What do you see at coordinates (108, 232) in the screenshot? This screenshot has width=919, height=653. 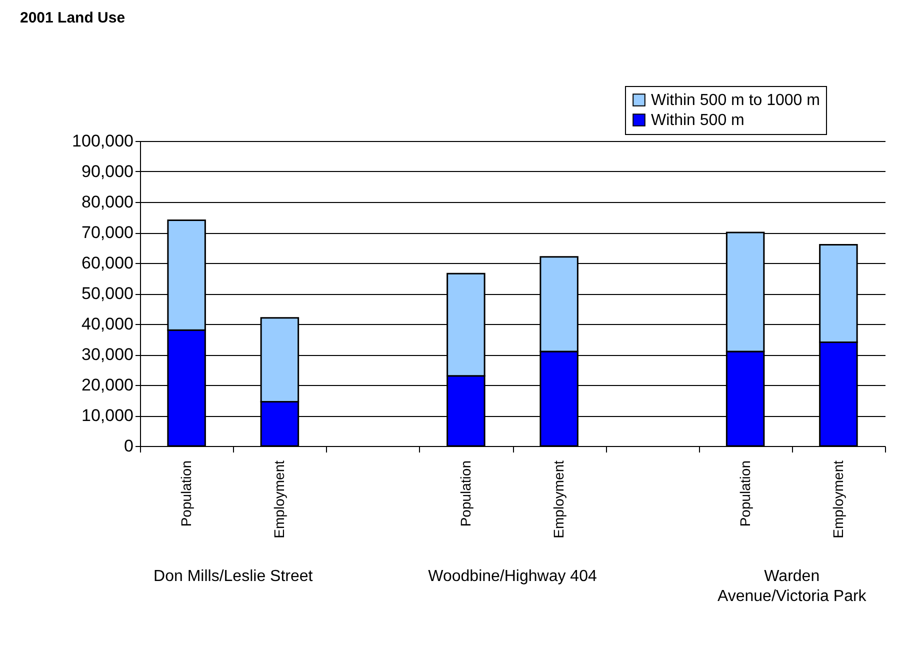 I see `y-tick-label: 70,000` at bounding box center [108, 232].